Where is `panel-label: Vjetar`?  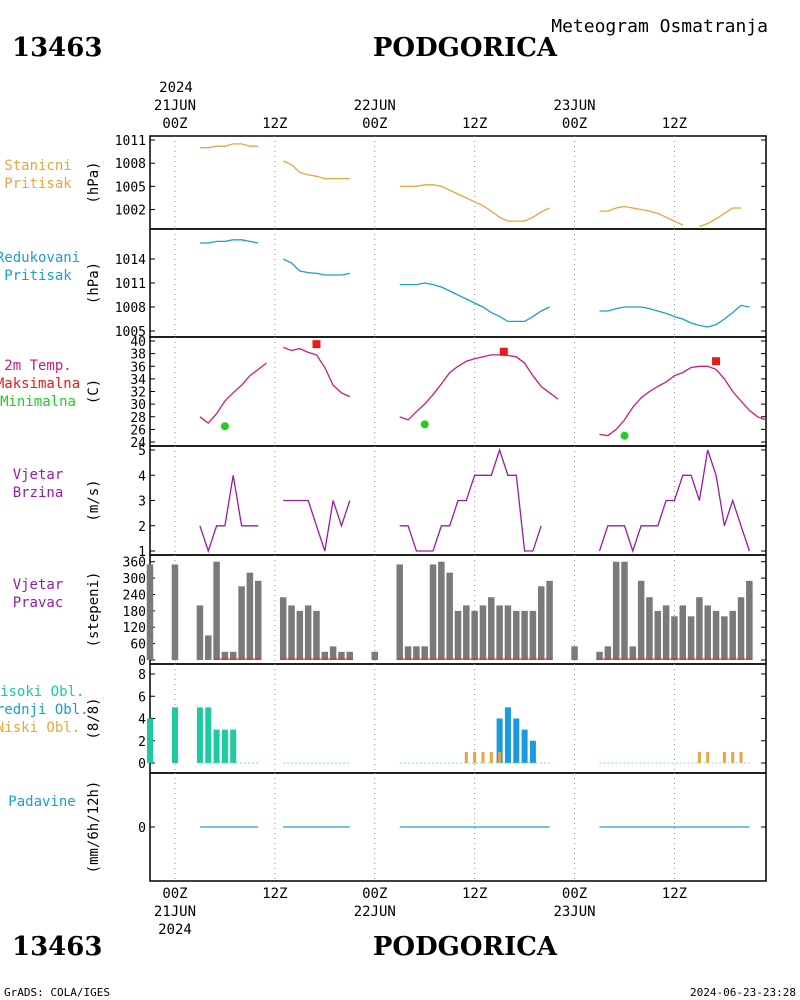
panel-label: Vjetar is located at coordinates (38, 585).